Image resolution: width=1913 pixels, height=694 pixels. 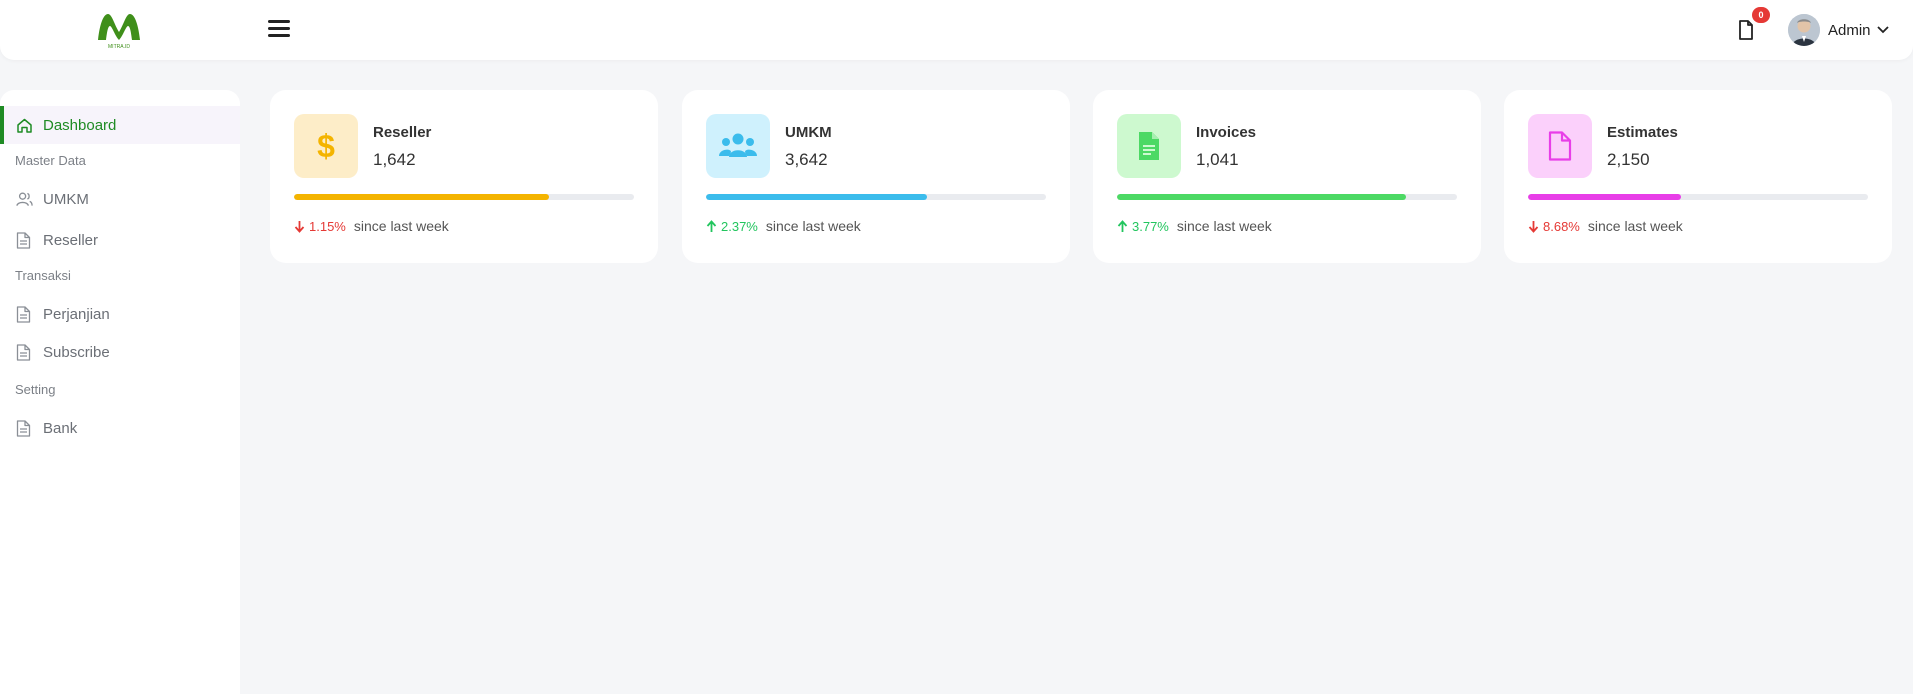 I want to click on card-value: 3,642, so click(x=806, y=159).